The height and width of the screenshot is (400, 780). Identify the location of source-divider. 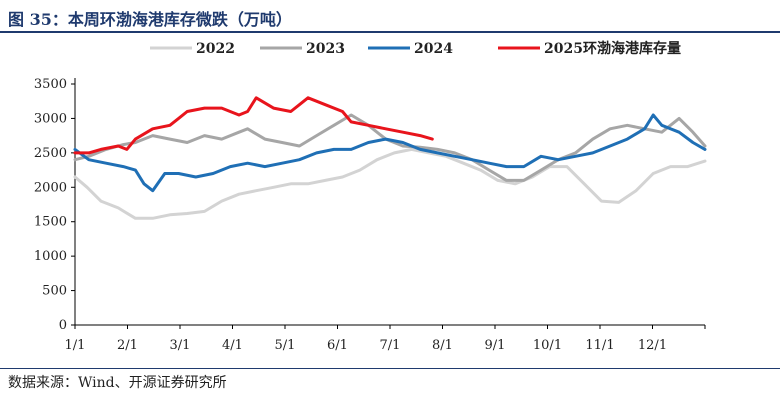
(390, 368).